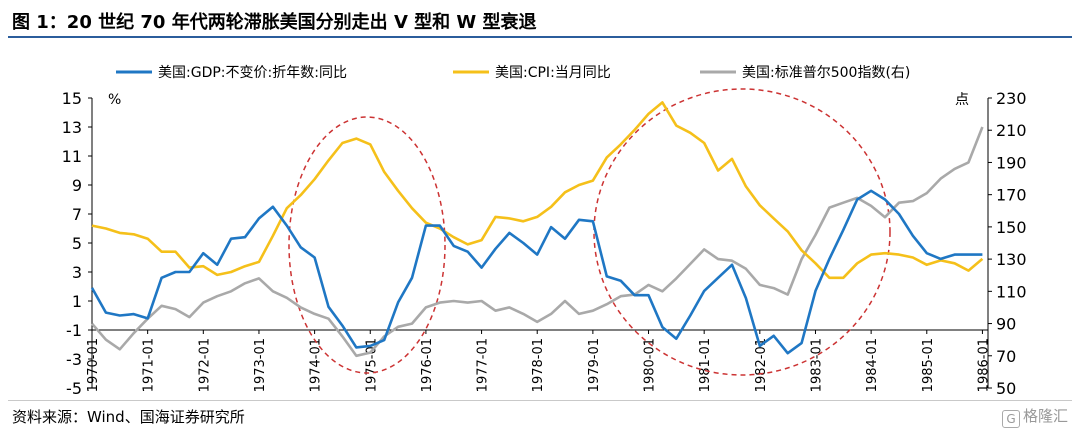  What do you see at coordinates (540, 37) in the screenshot?
I see `title-underline` at bounding box center [540, 37].